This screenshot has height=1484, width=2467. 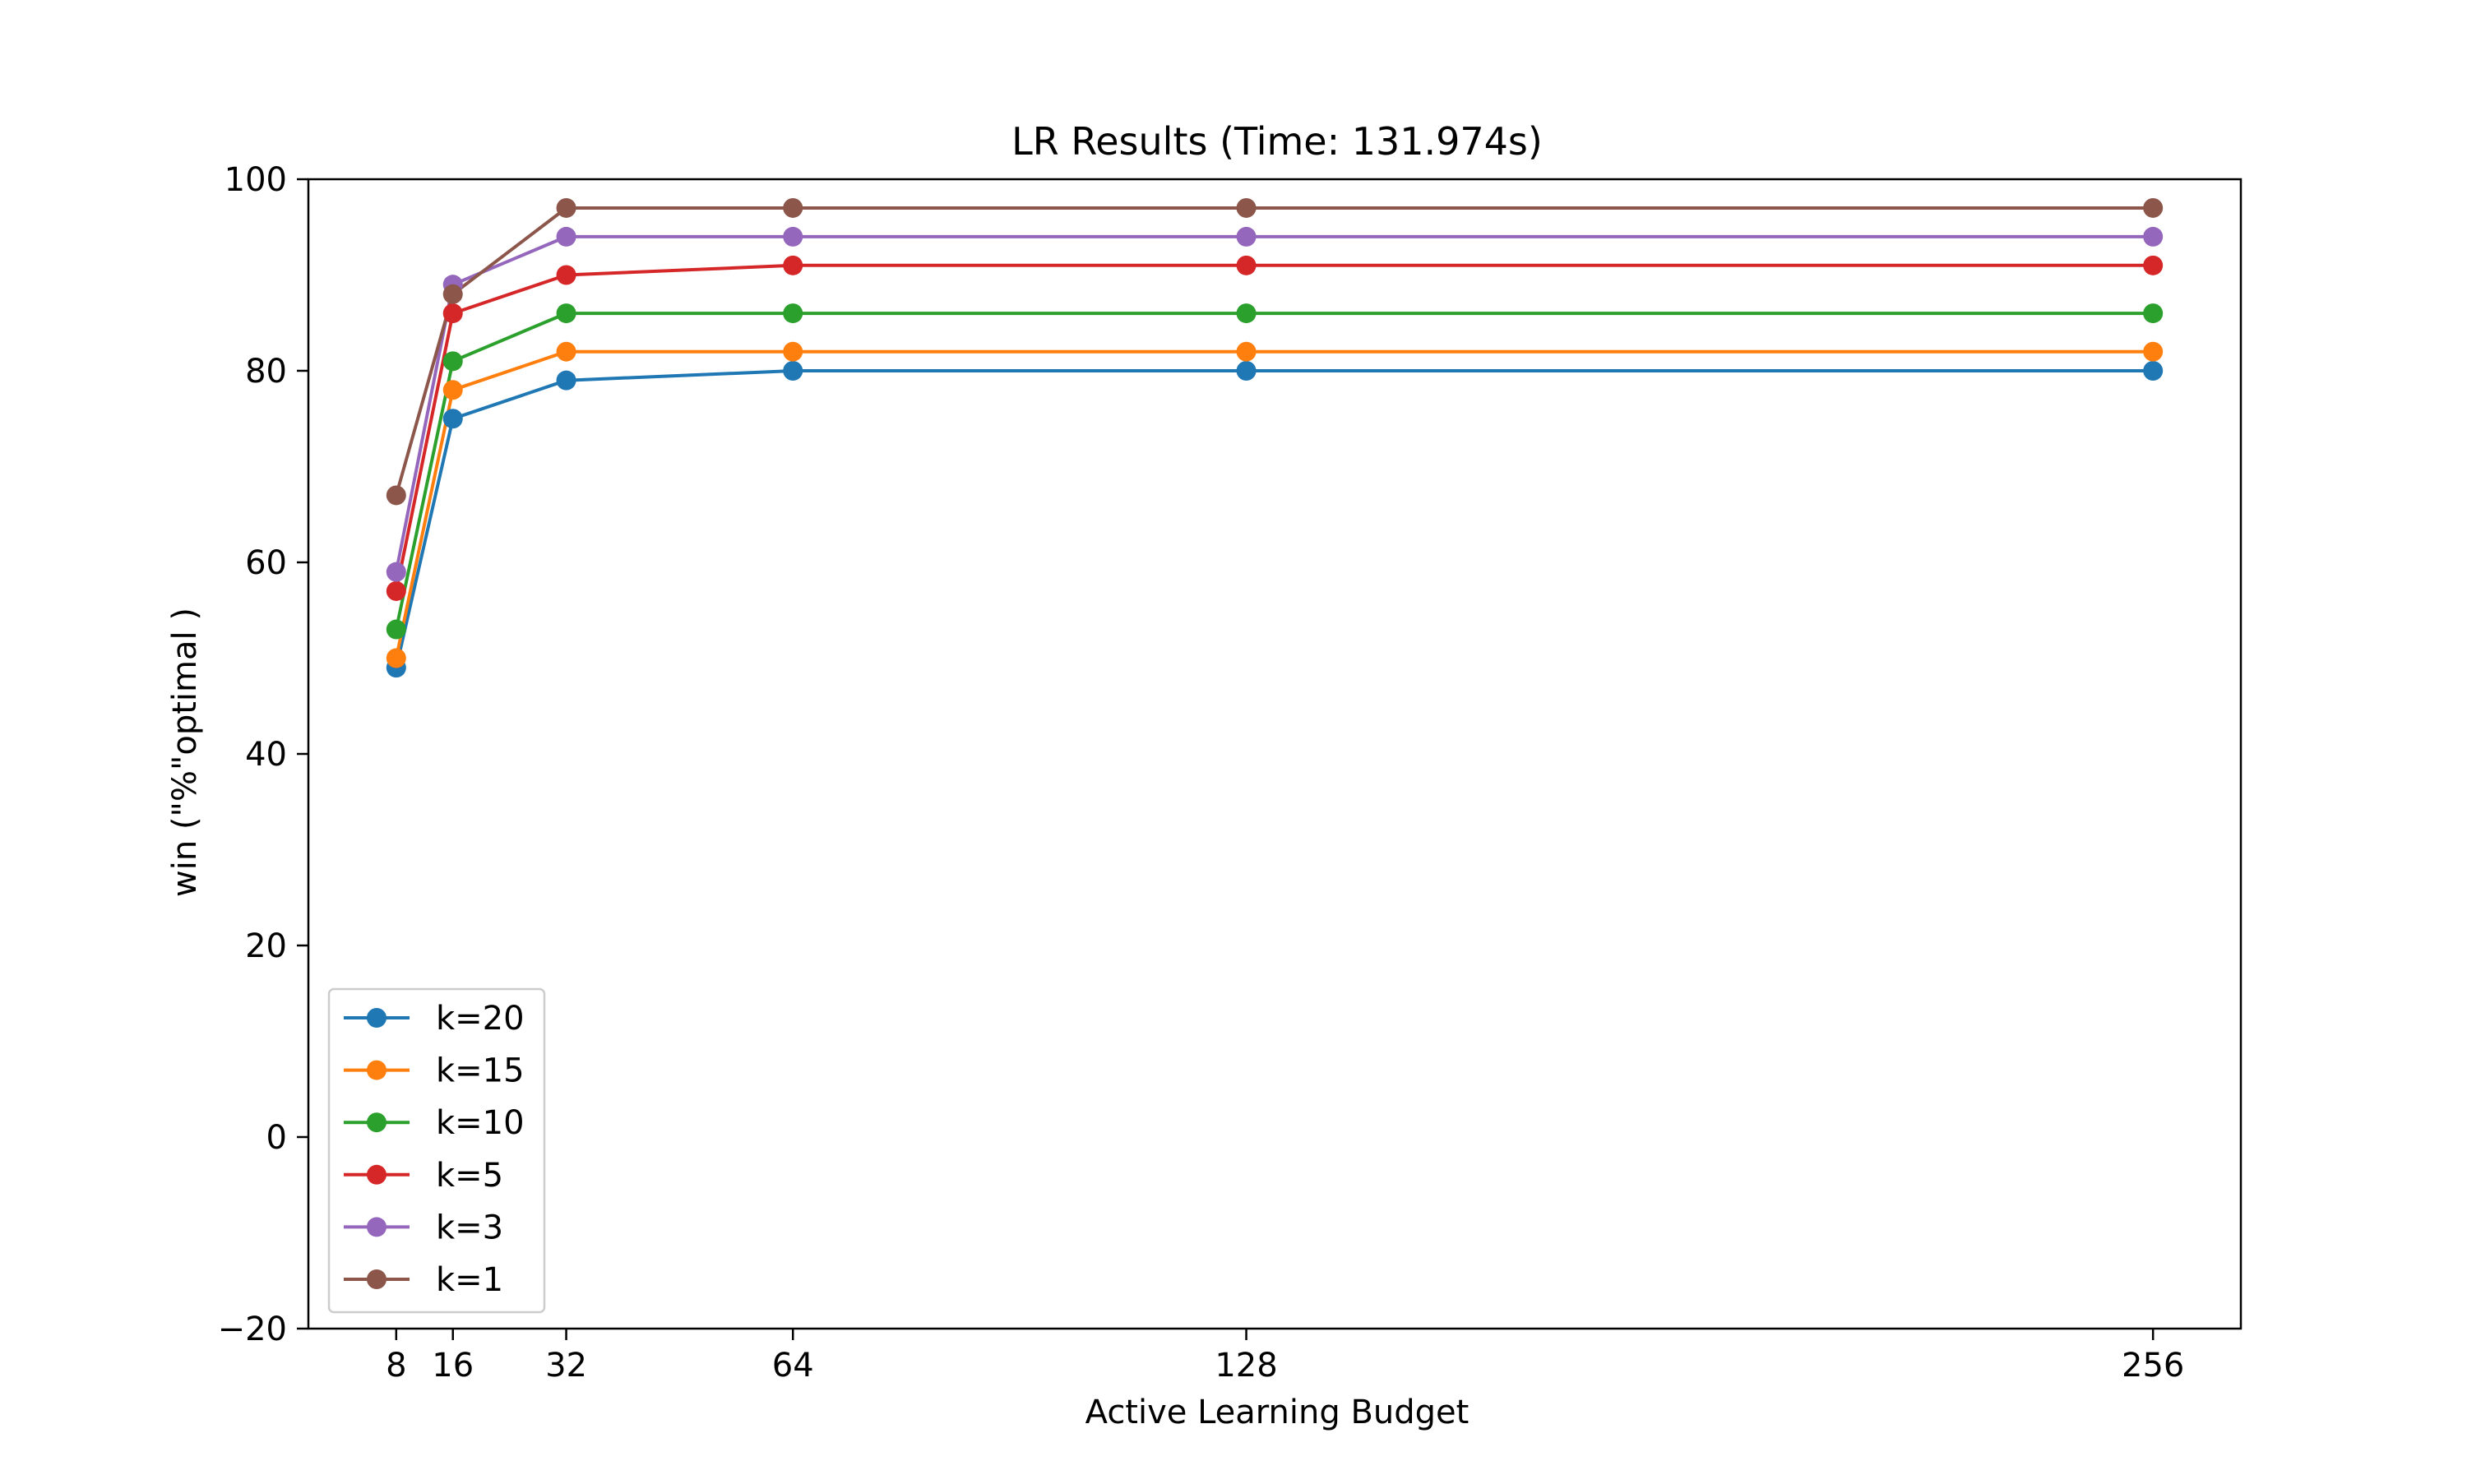 What do you see at coordinates (2153, 314) in the screenshot?
I see `data-point-k=10-256` at bounding box center [2153, 314].